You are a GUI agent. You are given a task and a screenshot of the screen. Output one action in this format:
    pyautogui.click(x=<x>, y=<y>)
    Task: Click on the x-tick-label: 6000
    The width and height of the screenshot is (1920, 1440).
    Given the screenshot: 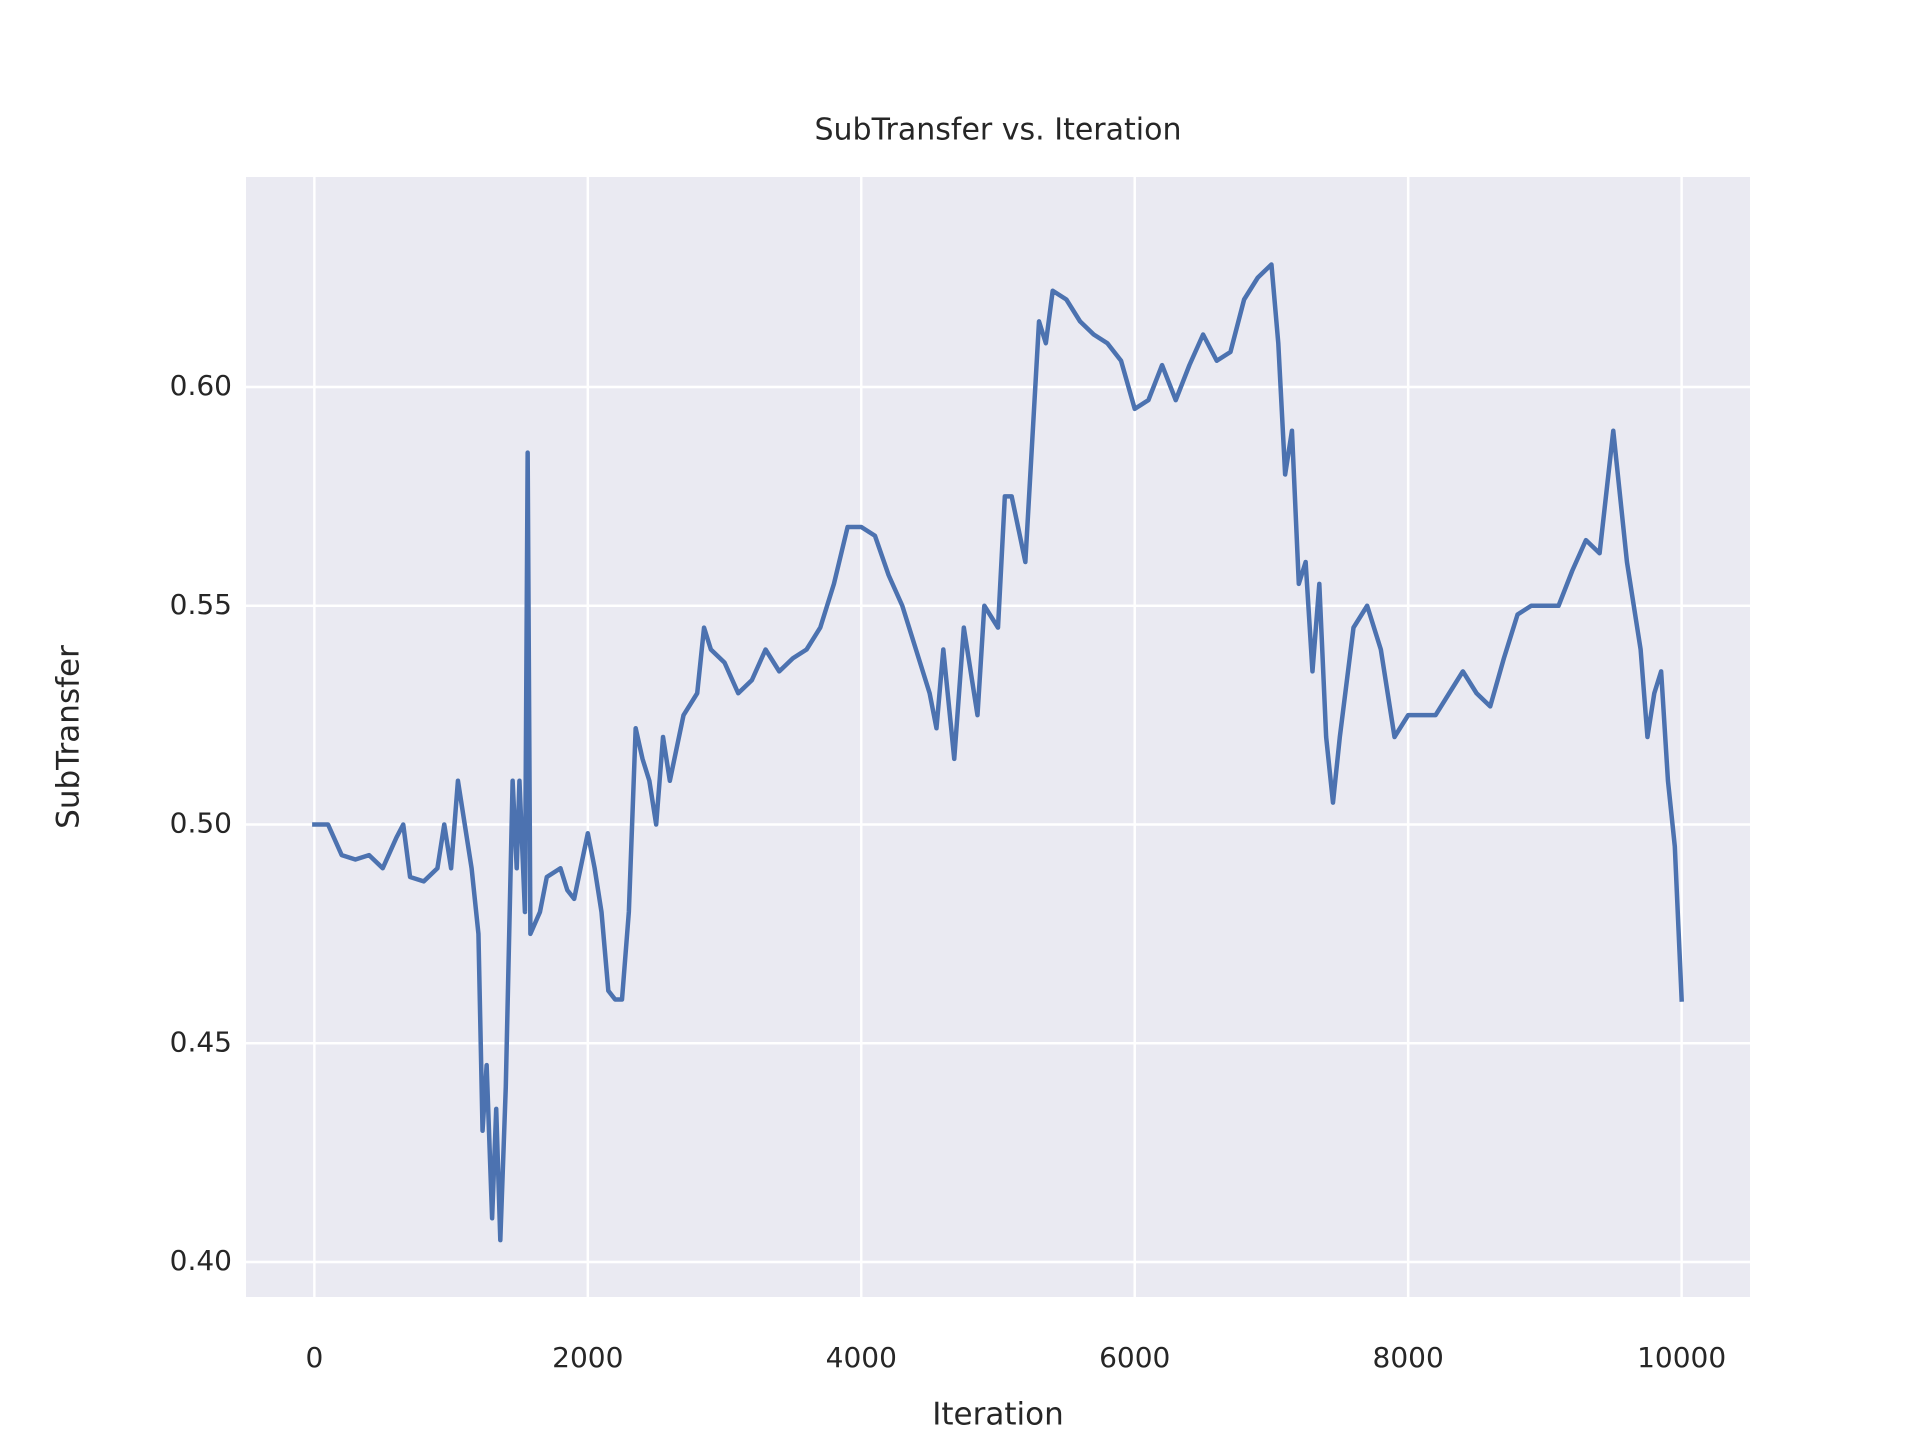 What is the action you would take?
    pyautogui.click(x=1134, y=1357)
    